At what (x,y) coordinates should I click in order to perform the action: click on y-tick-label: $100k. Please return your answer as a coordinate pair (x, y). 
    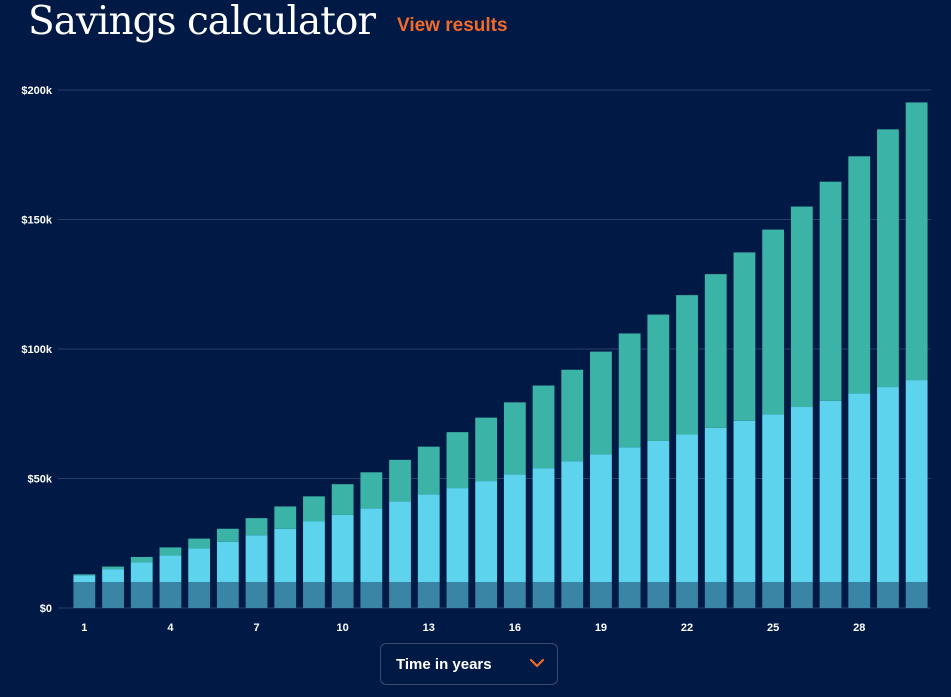
    Looking at the image, I should click on (36, 350).